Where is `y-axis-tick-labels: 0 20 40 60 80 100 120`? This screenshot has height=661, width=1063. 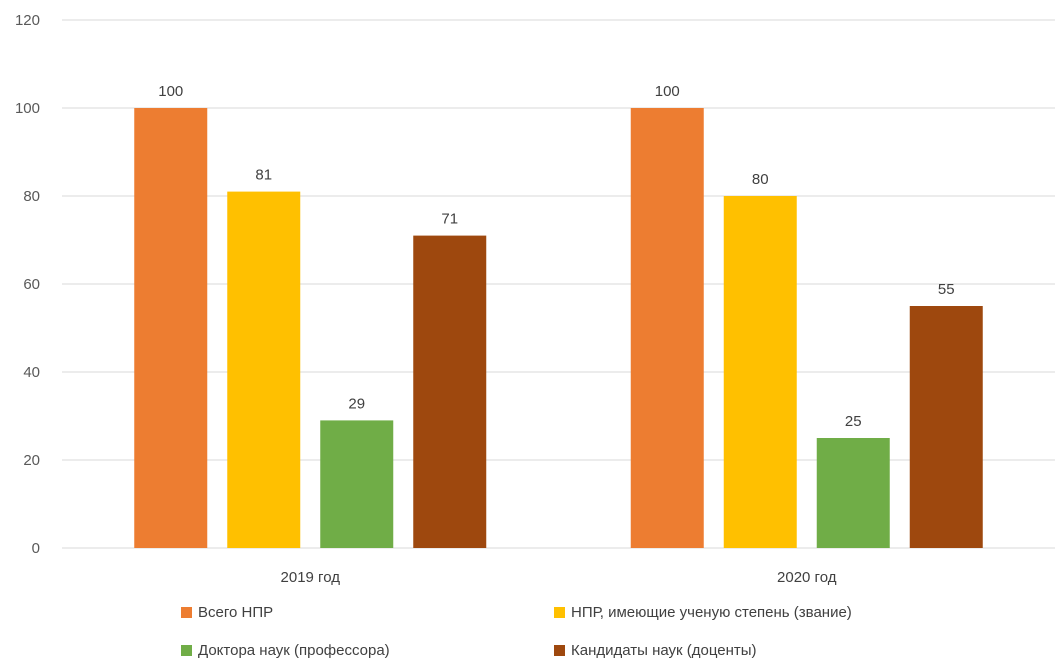 y-axis-tick-labels: 0 20 40 60 80 100 120 is located at coordinates (27, 284).